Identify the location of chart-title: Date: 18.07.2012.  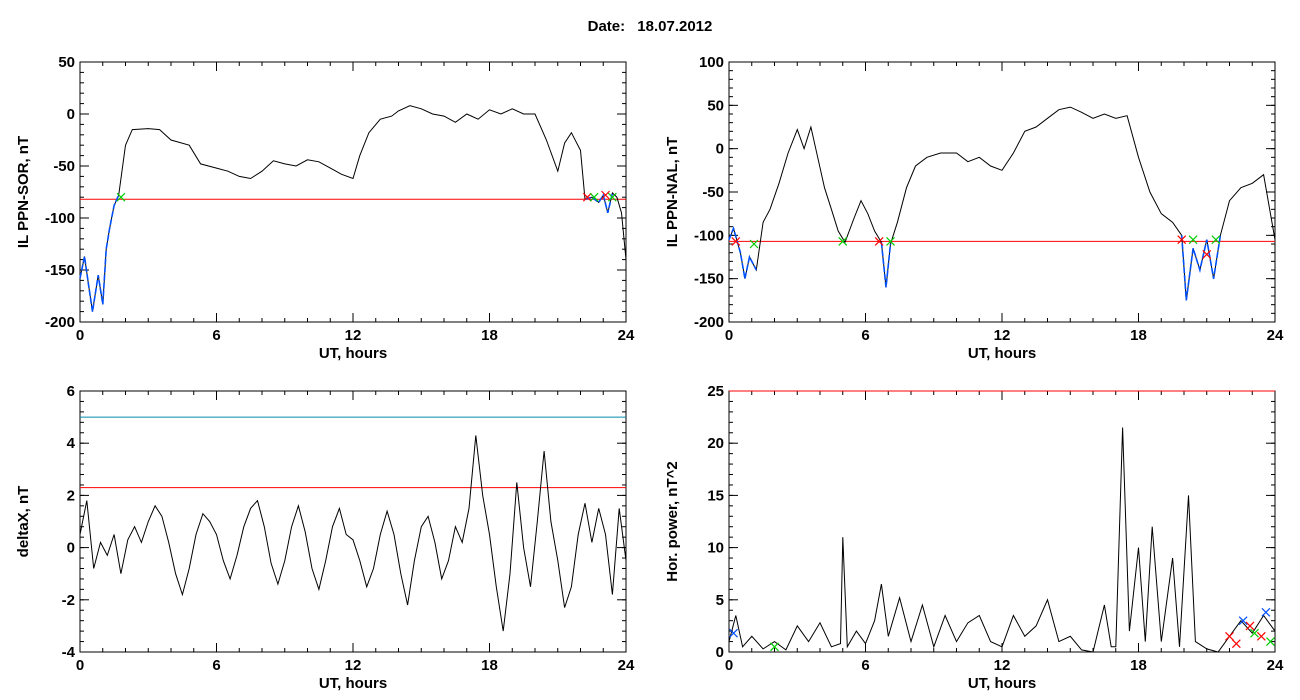
(650, 26).